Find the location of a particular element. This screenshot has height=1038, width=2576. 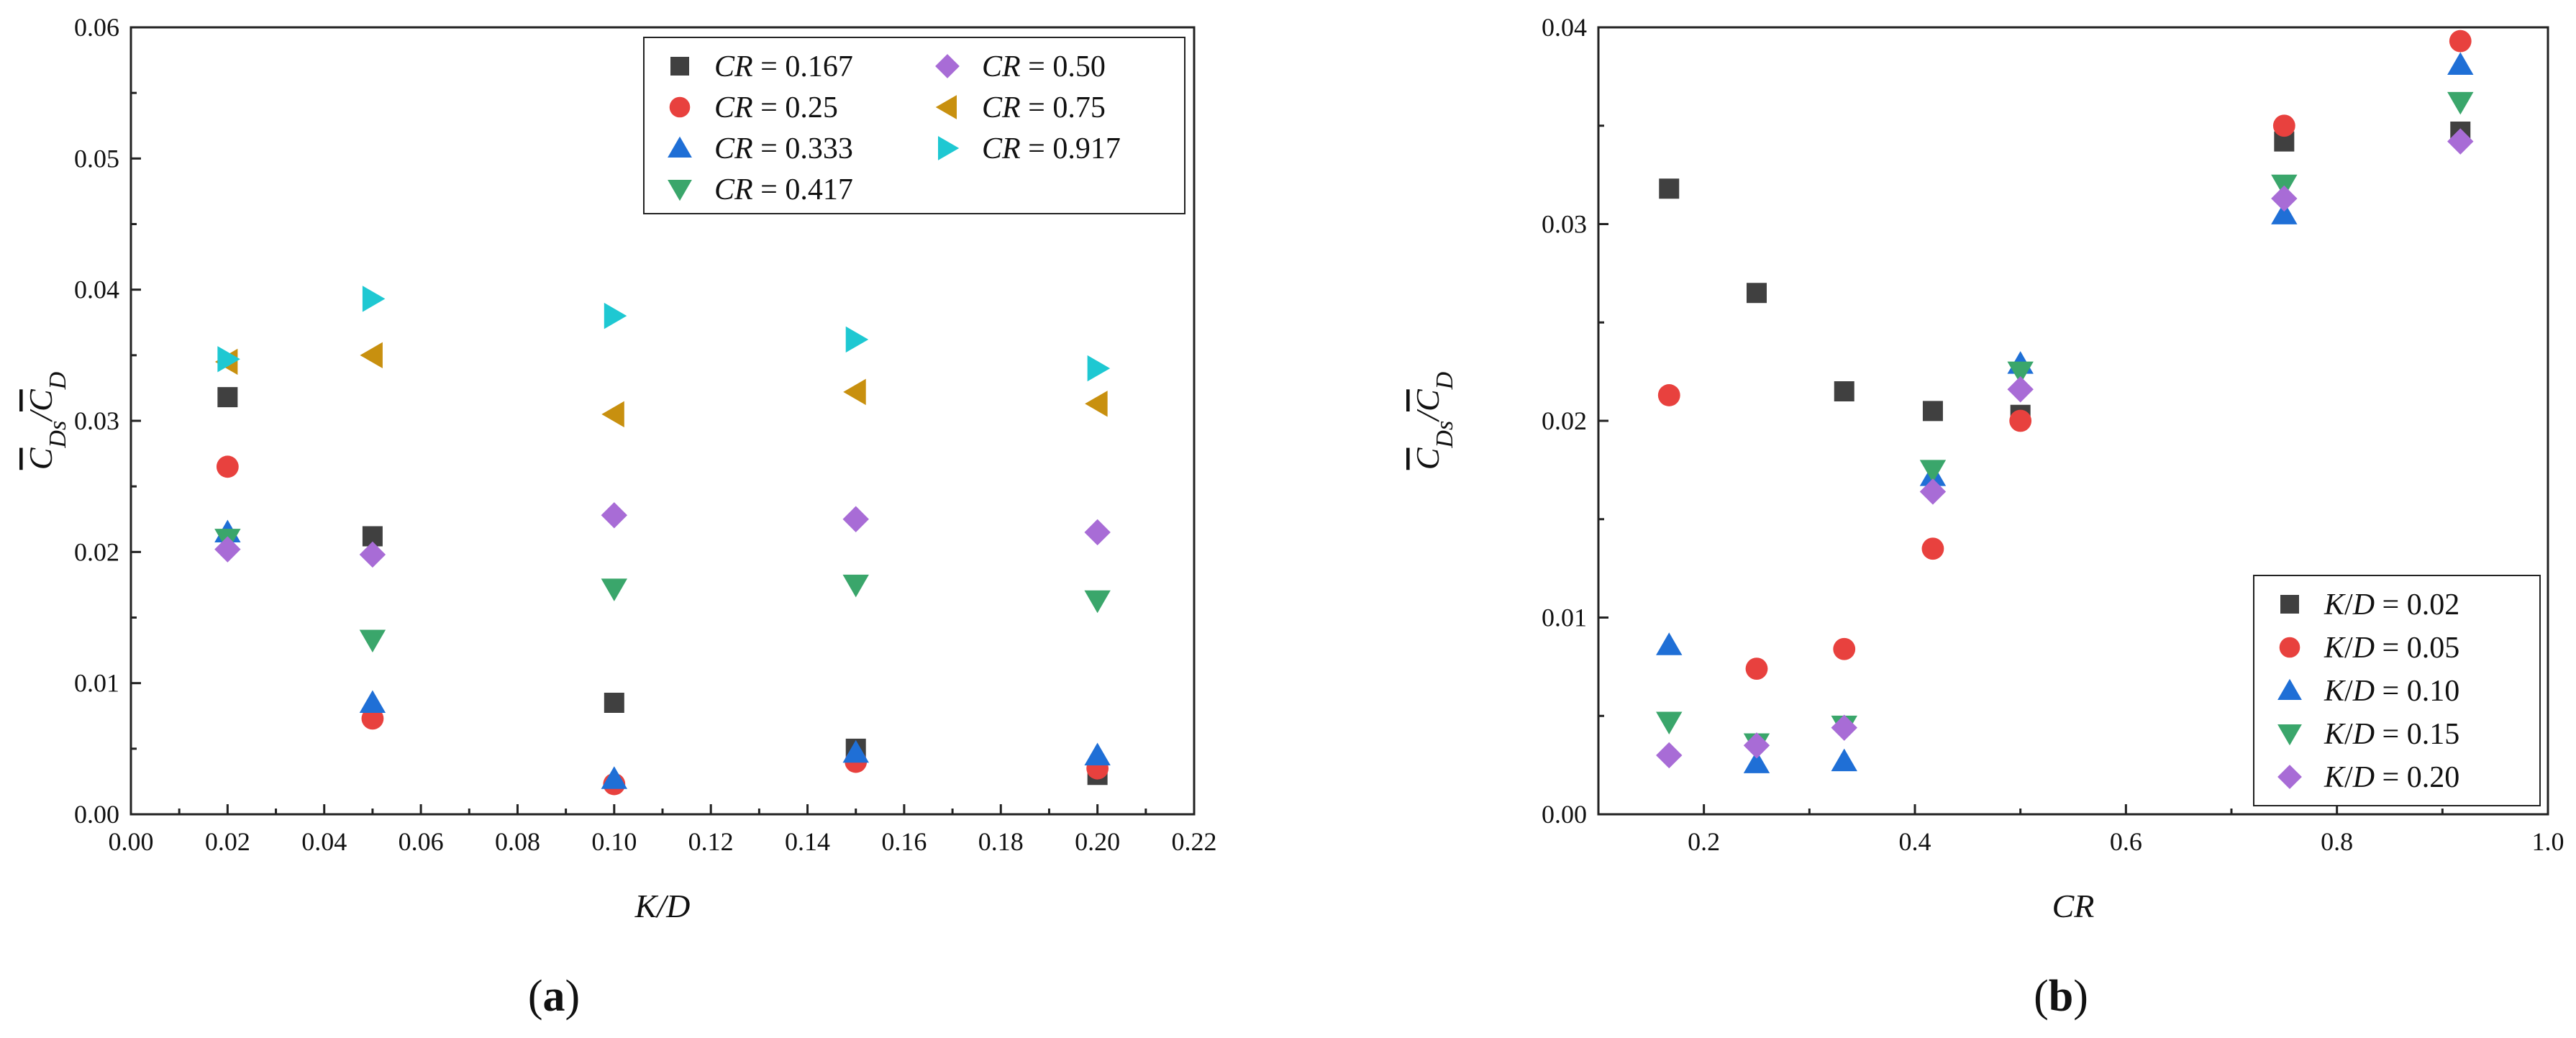

legend-label: CR = 0.333 is located at coordinates (784, 149).